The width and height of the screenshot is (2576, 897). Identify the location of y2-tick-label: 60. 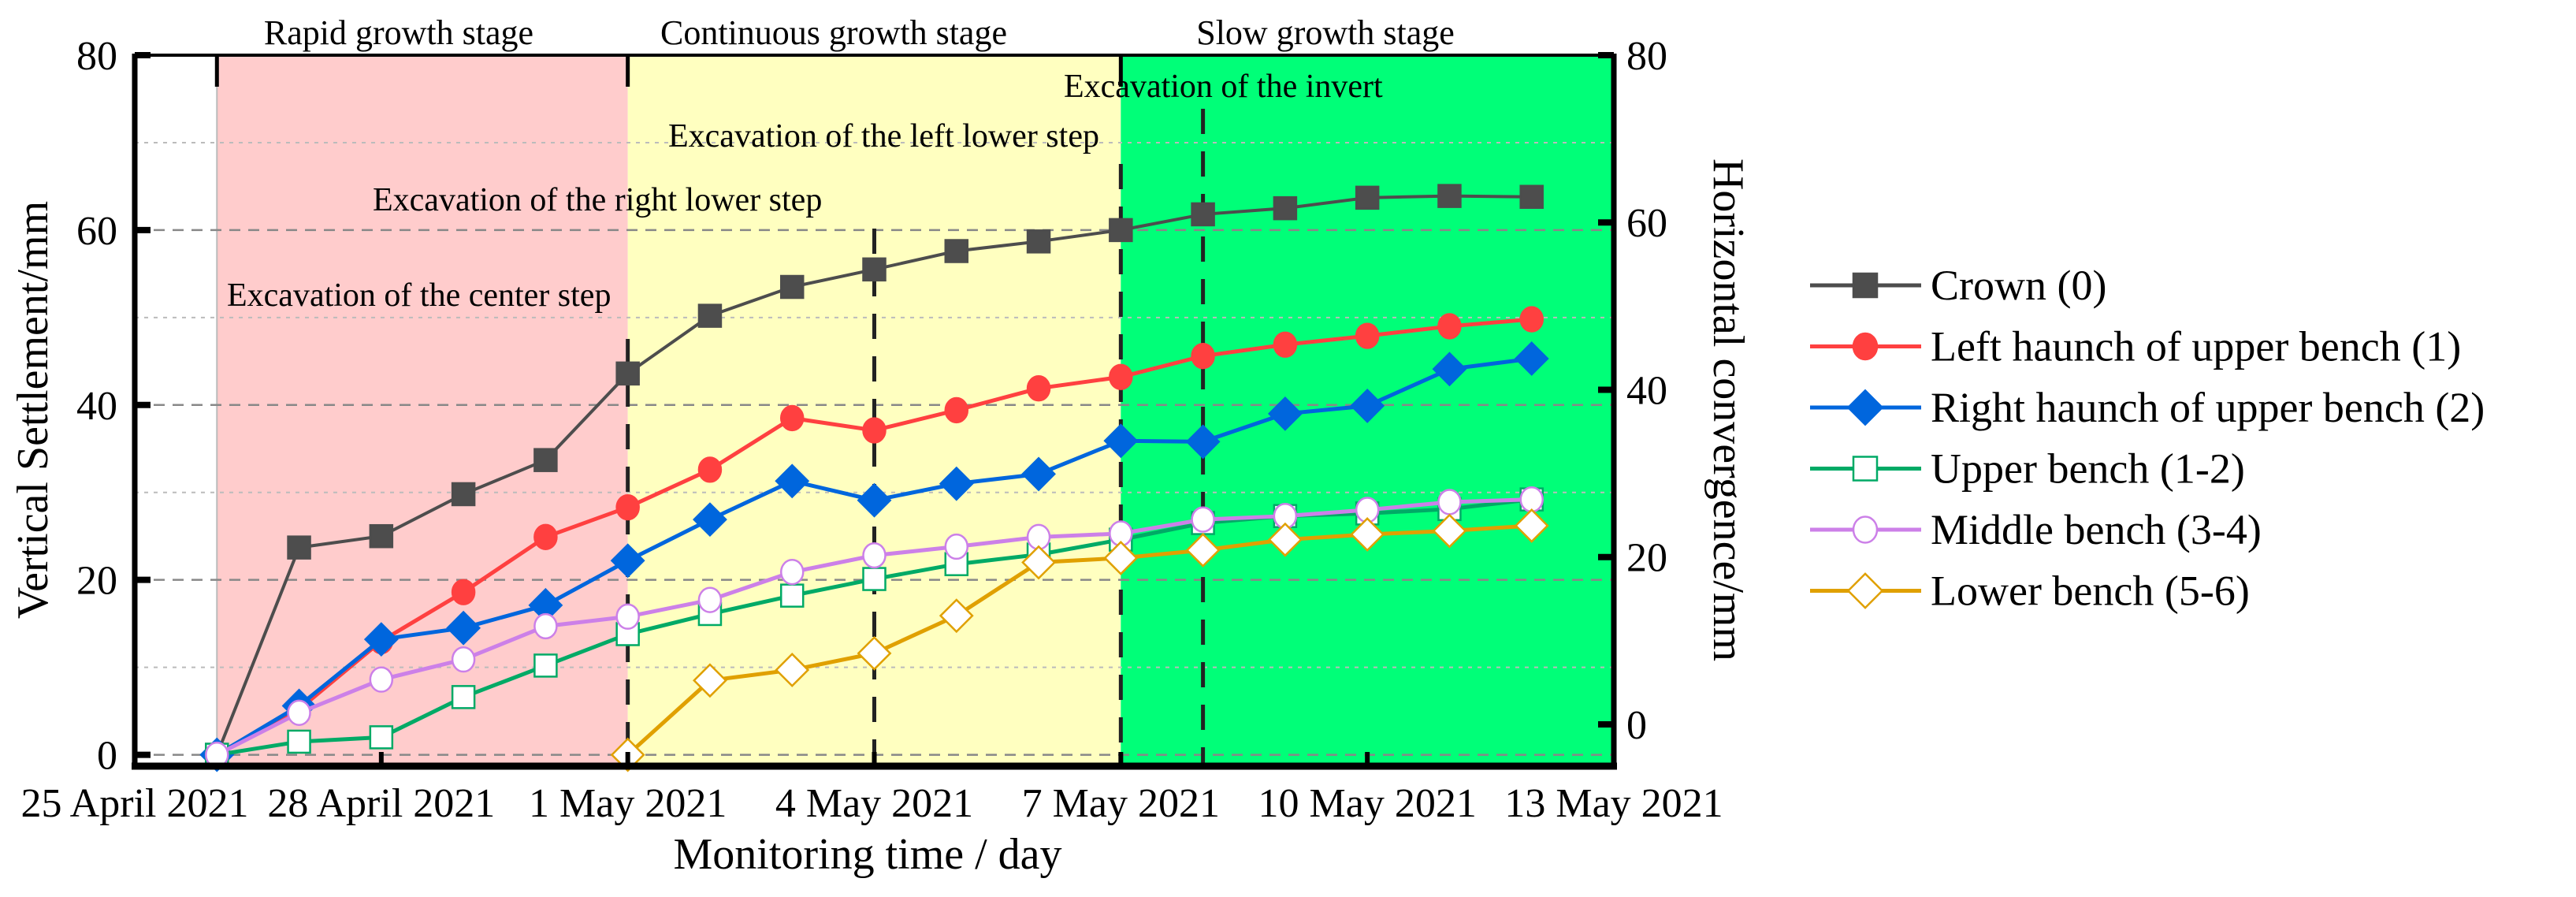
(1646, 223).